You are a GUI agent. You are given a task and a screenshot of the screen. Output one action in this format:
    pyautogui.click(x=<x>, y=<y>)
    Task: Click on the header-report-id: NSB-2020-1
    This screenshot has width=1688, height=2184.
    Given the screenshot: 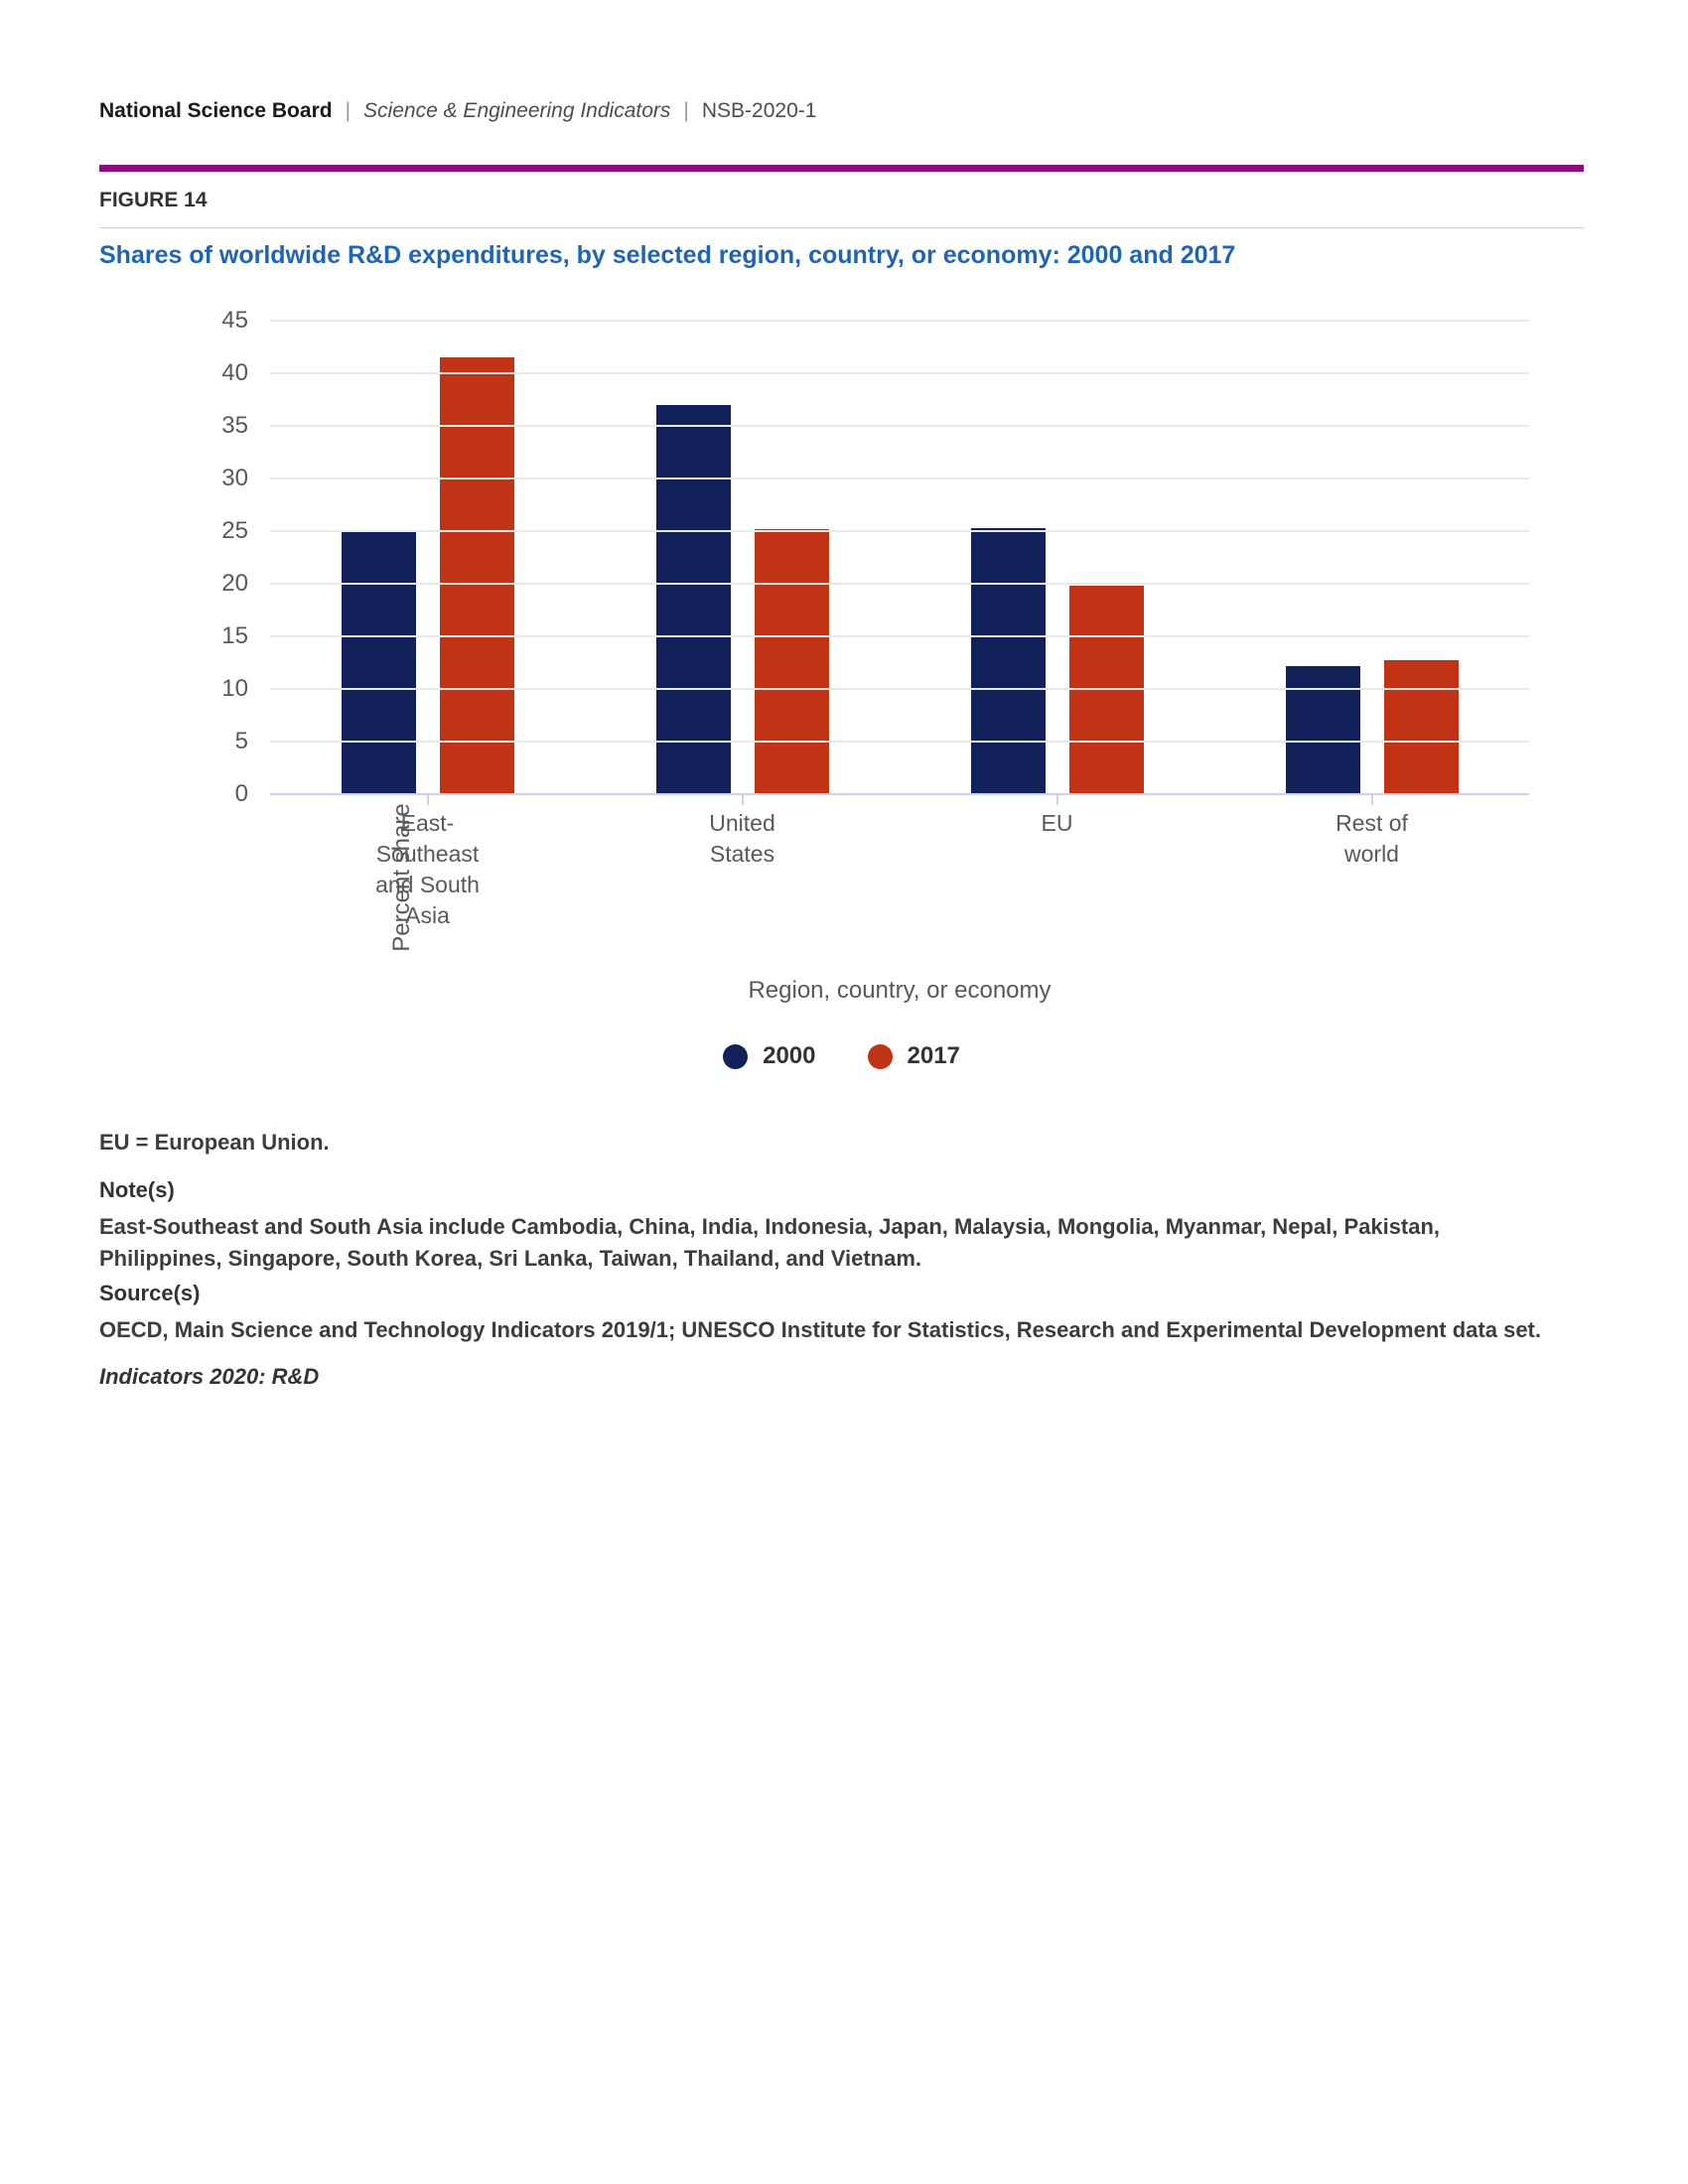 What is the action you would take?
    pyautogui.click(x=759, y=110)
    